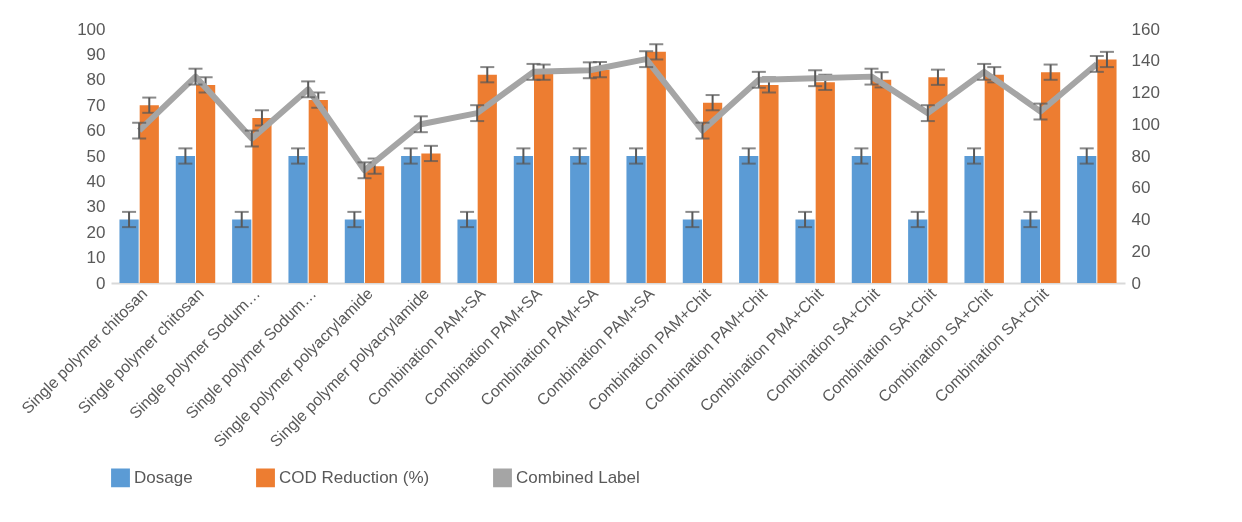 The image size is (1242, 522). What do you see at coordinates (96, 181) in the screenshot?
I see `y-tick-label: 40` at bounding box center [96, 181].